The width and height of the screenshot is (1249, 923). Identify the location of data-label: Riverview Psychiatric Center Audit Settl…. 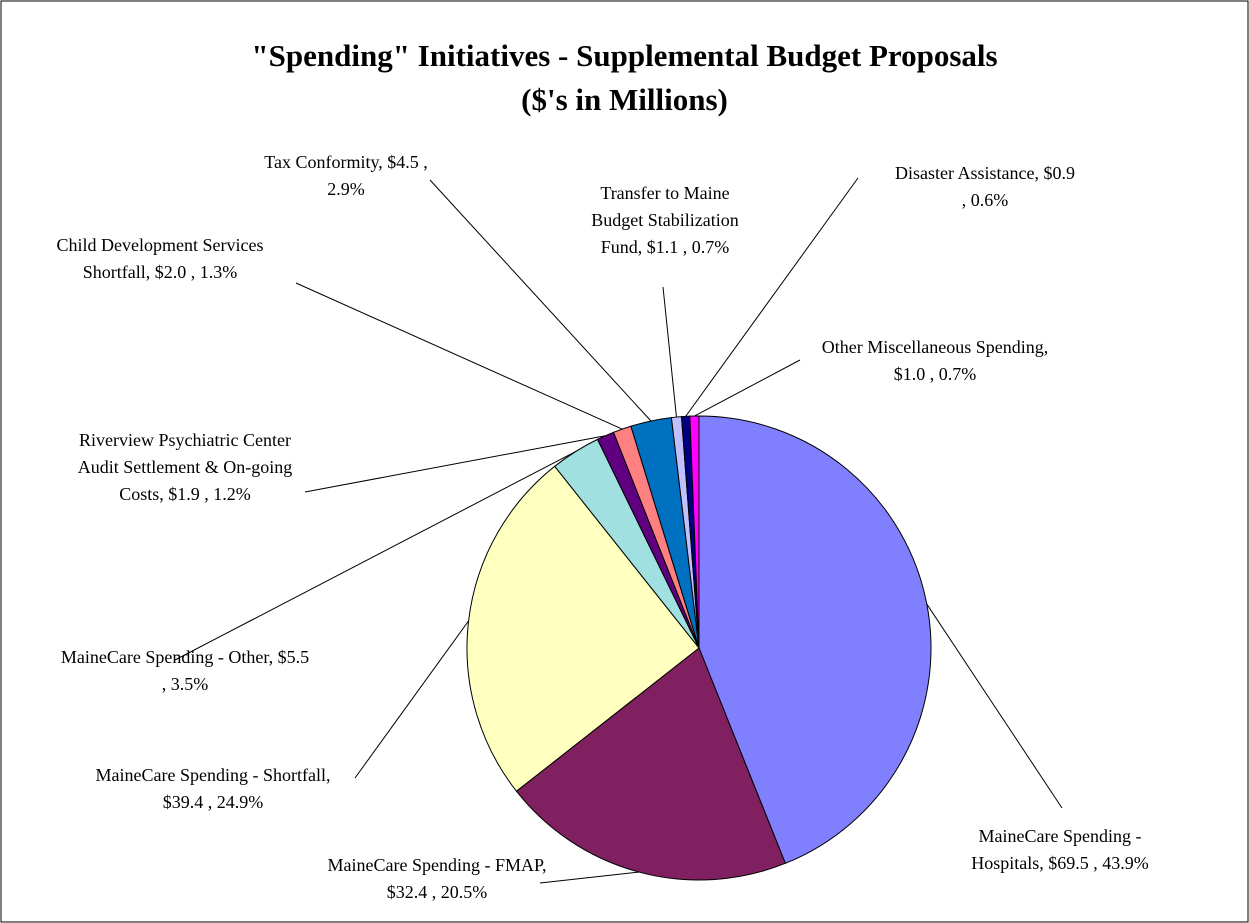
(185, 467).